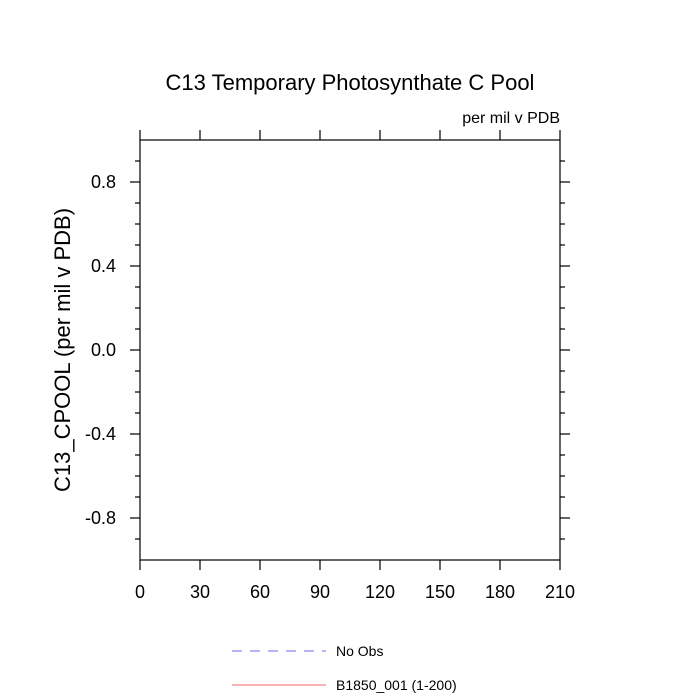  What do you see at coordinates (103, 266) in the screenshot?
I see `y-tick-label: 0.4` at bounding box center [103, 266].